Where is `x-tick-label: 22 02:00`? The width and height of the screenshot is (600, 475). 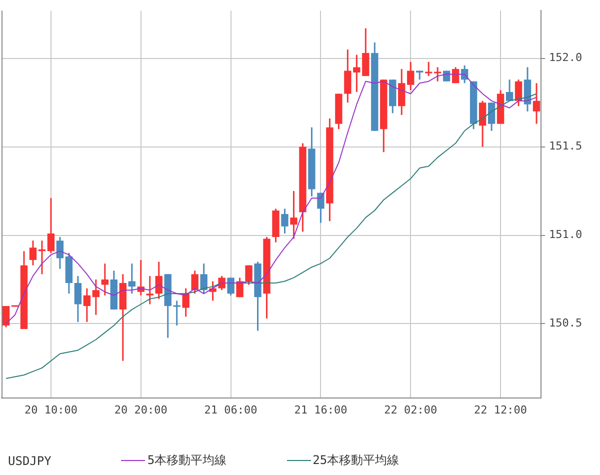
x-tick-label: 22 02:00 is located at coordinates (411, 409).